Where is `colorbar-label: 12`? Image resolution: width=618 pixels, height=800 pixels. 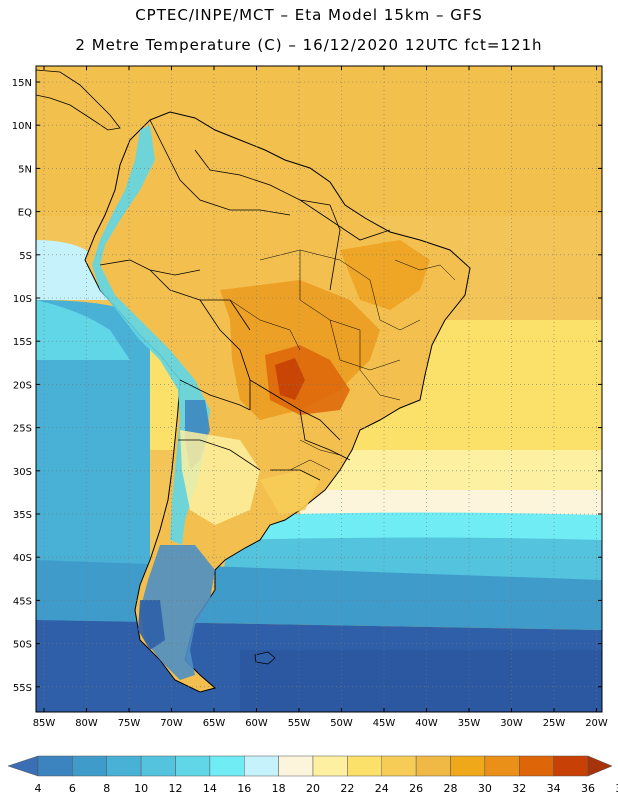
colorbar-label: 12 is located at coordinates (176, 788).